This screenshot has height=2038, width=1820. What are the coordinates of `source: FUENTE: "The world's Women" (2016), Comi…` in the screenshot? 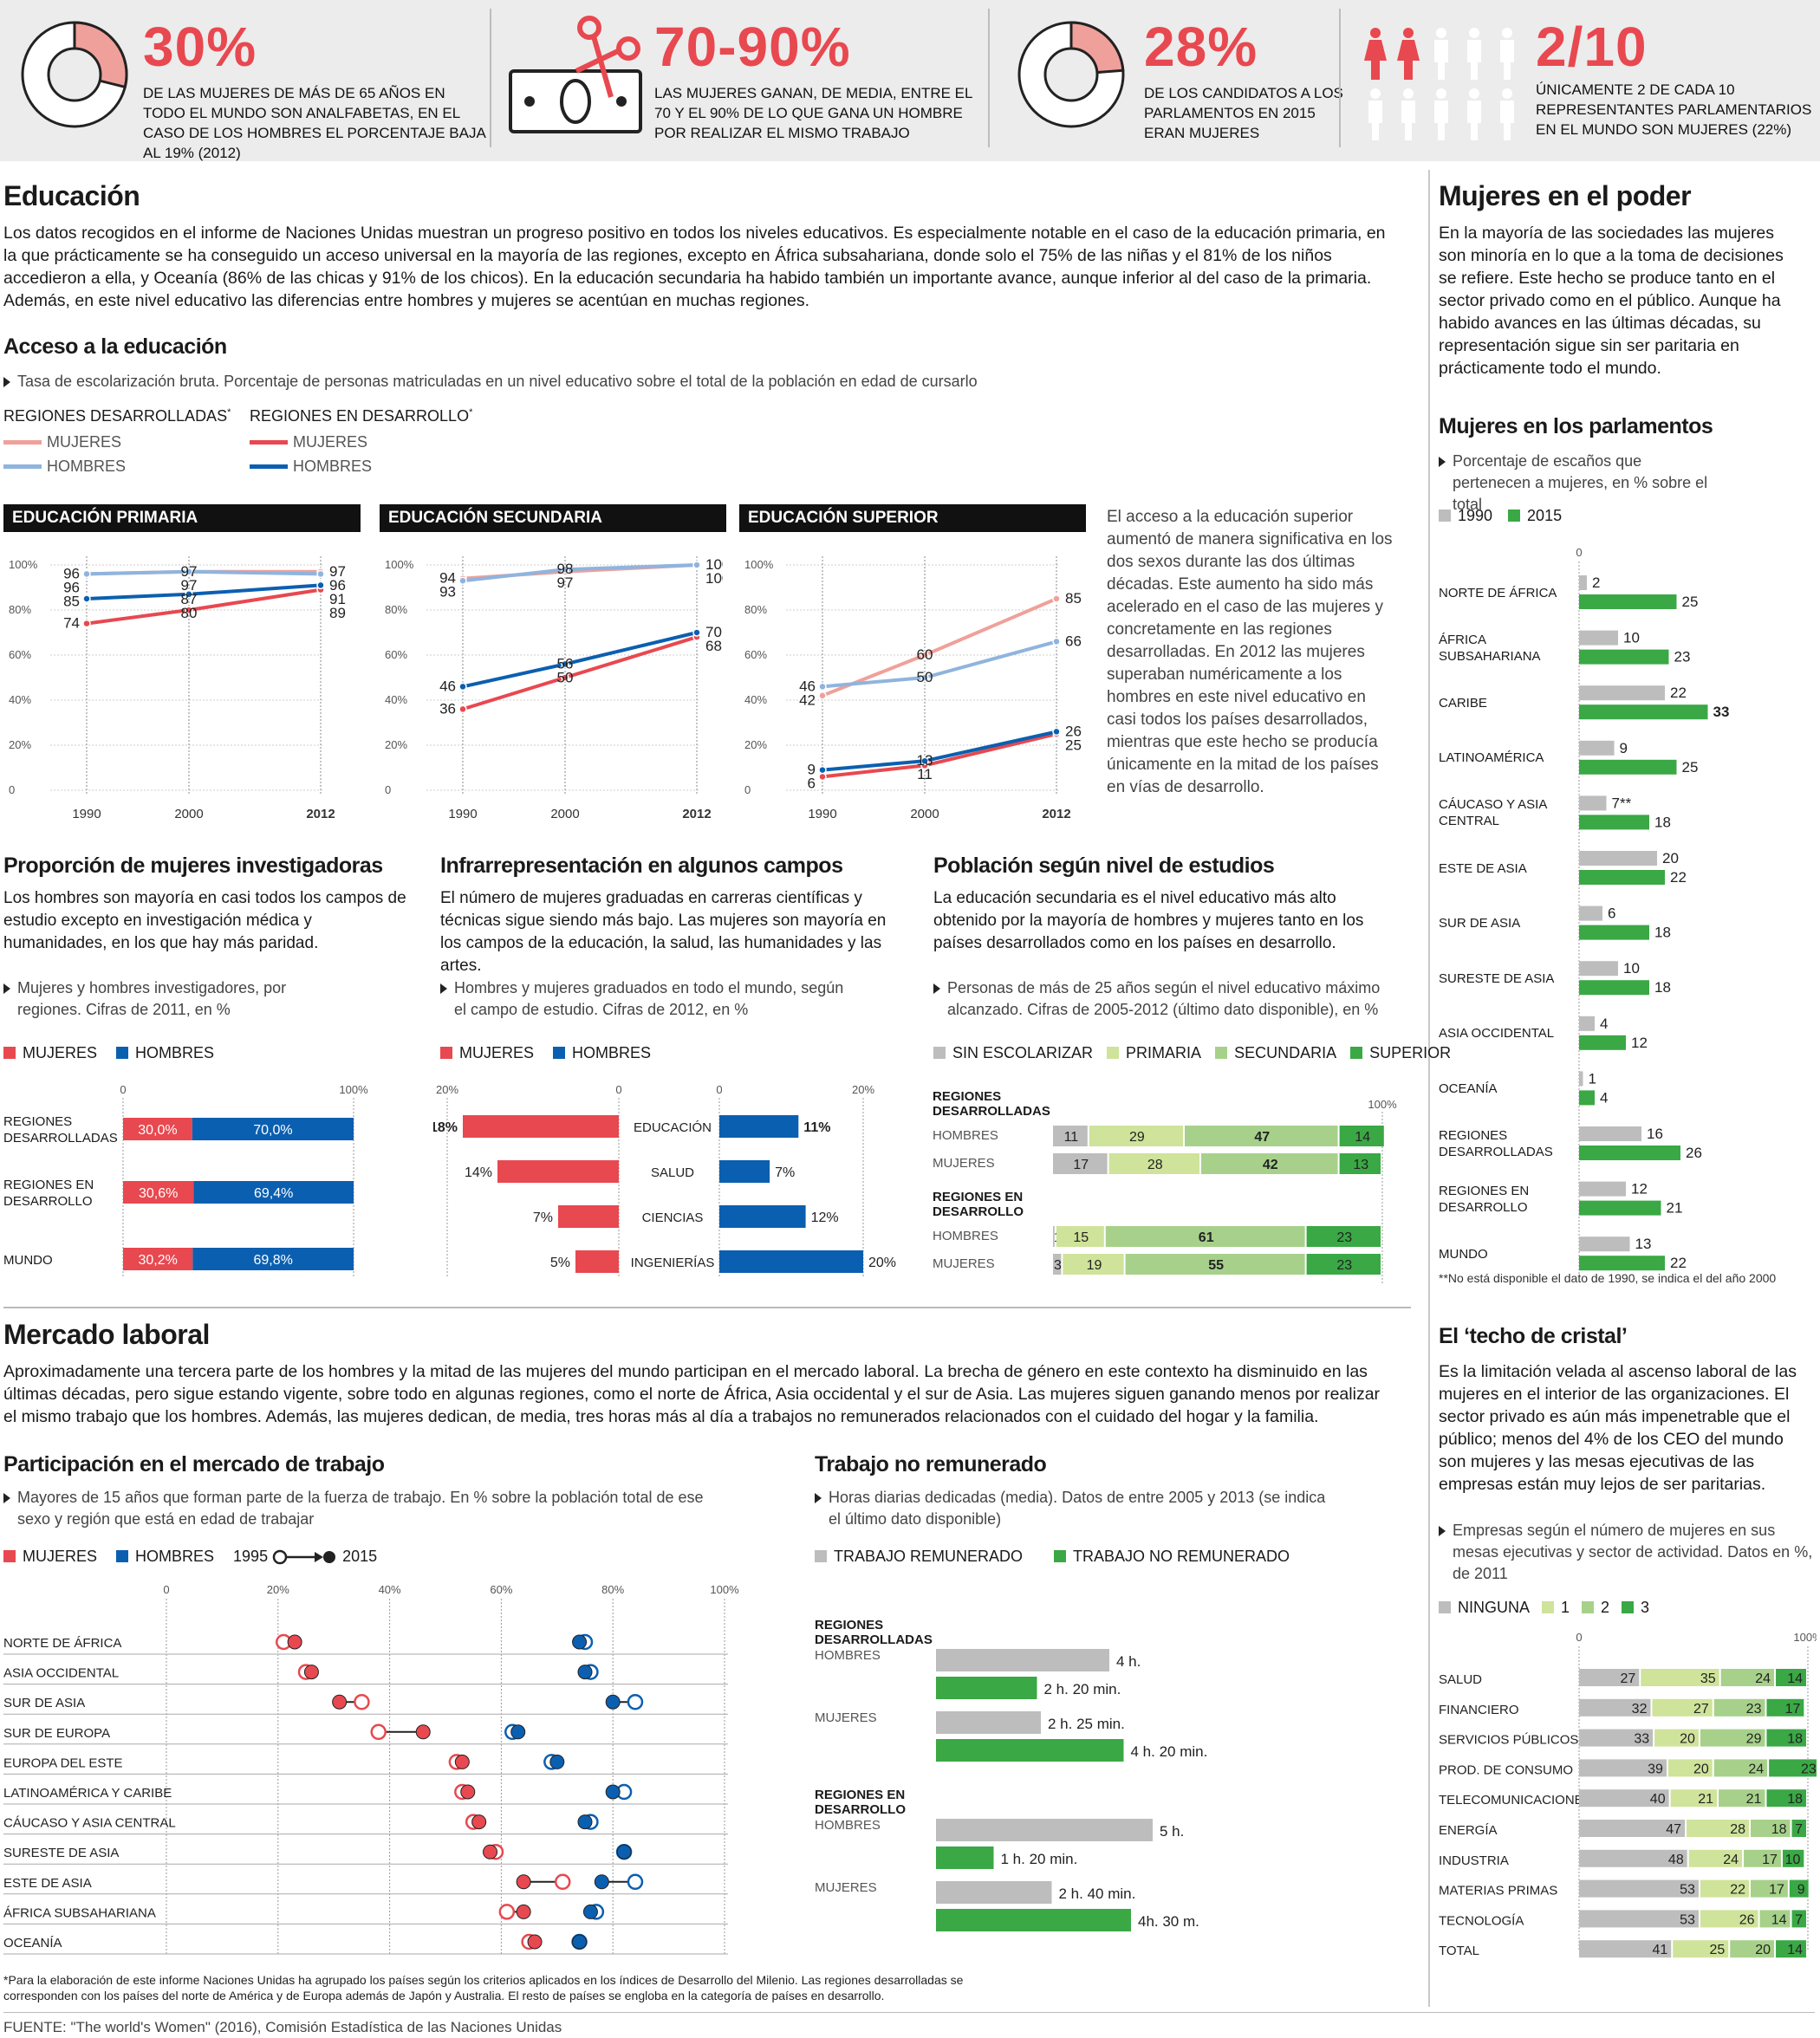 It's located at (282, 2027).